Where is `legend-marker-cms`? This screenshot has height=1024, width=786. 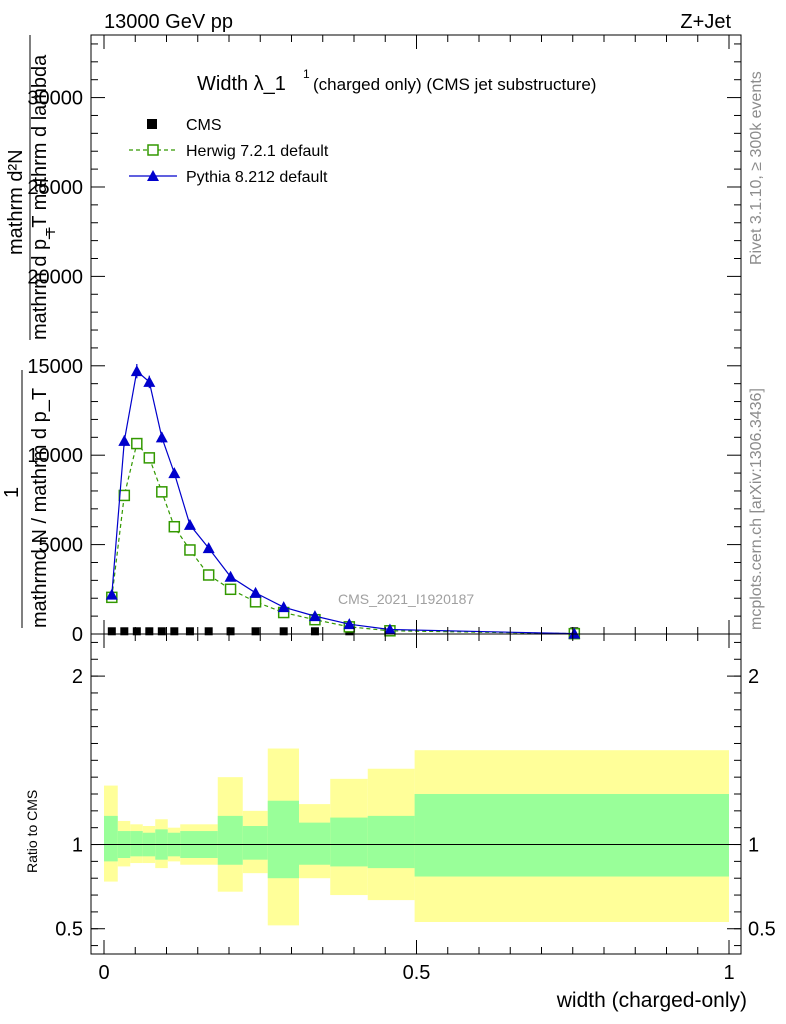 legend-marker-cms is located at coordinates (152, 124).